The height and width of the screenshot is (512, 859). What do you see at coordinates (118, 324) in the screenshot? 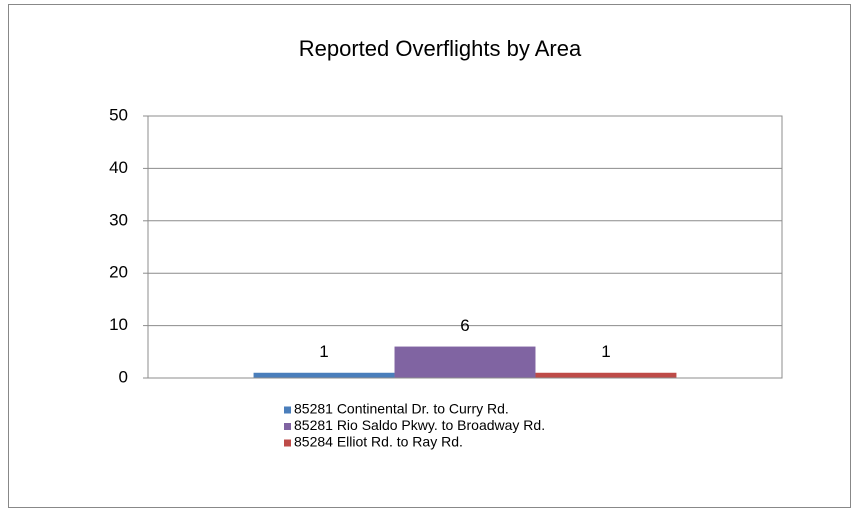
I see `y-tick-label: 10` at bounding box center [118, 324].